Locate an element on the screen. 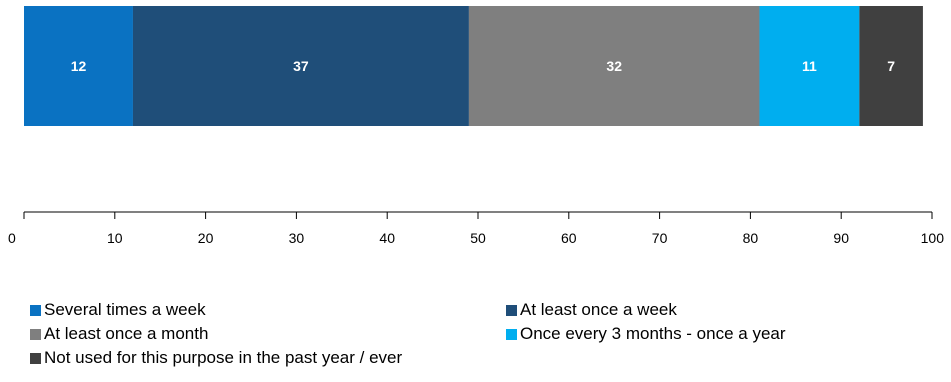 The image size is (951, 382). x-tick-label-0: 0 is located at coordinates (12, 238).